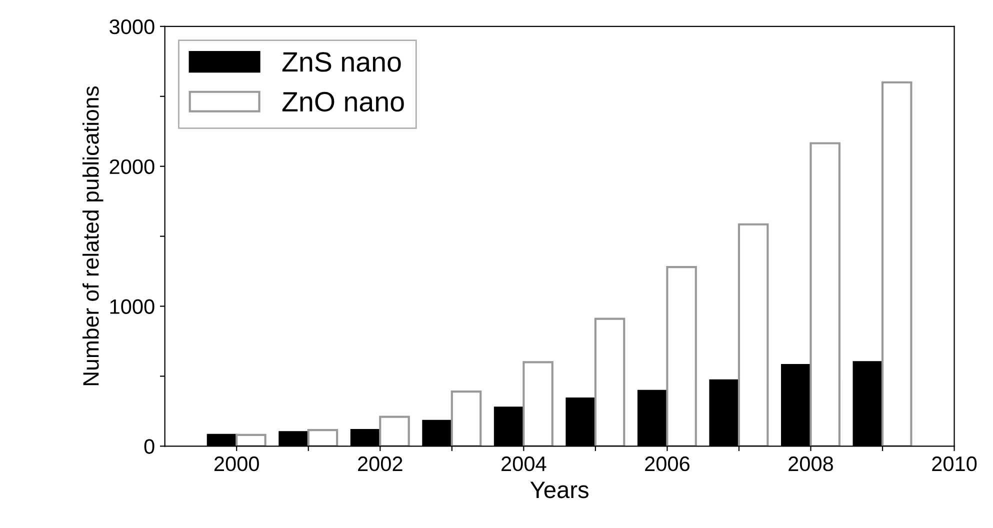 This screenshot has width=993, height=528. What do you see at coordinates (93, 236) in the screenshot?
I see `y-axis-title: Number of related publications` at bounding box center [93, 236].